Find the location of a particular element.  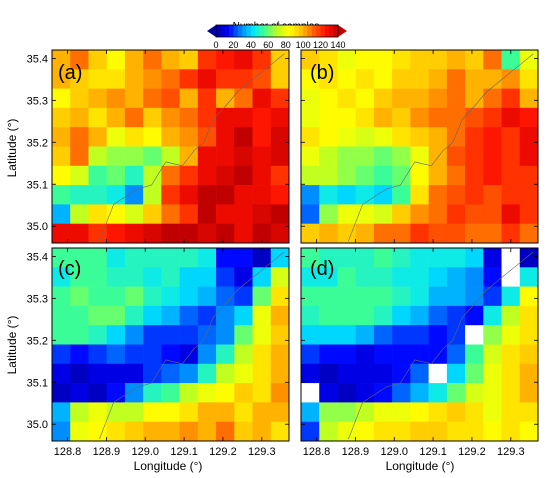

colorbar-tick-label: 40 is located at coordinates (251, 45).